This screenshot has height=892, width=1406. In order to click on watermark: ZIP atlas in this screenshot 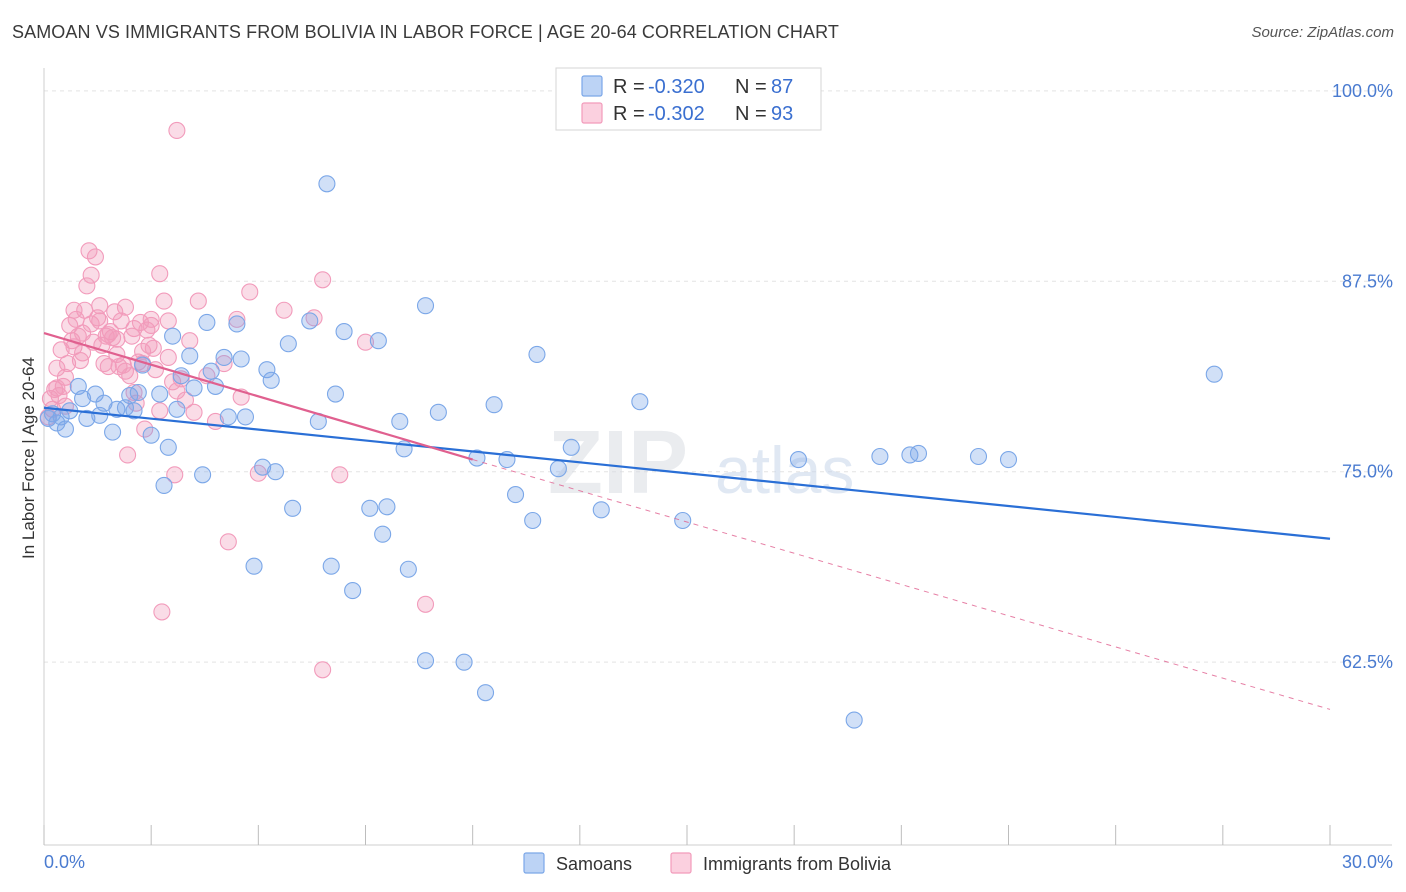, I will do `click(701, 463)`.